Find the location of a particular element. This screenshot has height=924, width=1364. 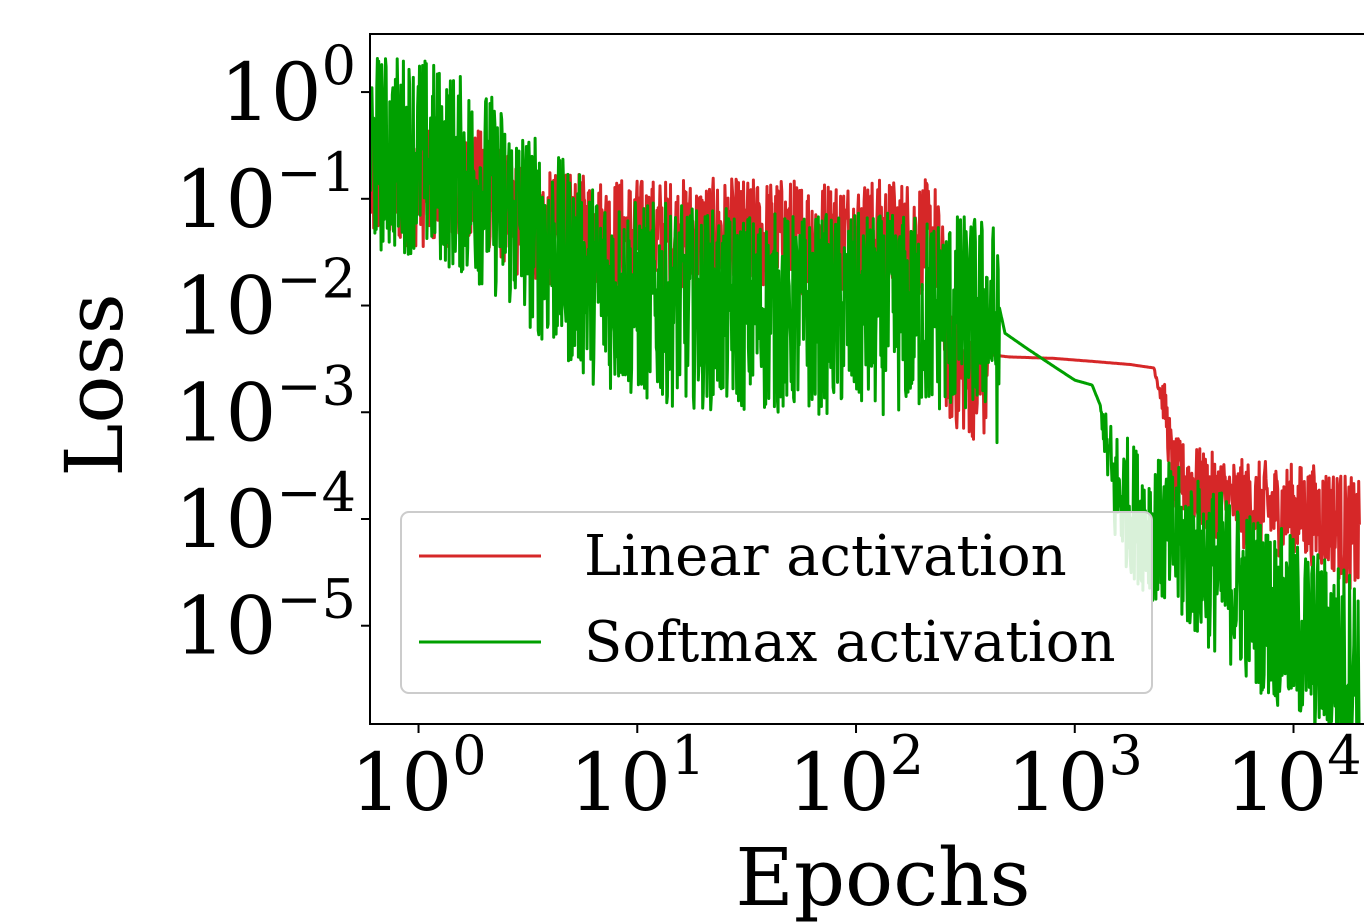

y-tick-label: 10⁻⁵ is located at coordinates (265, 620).